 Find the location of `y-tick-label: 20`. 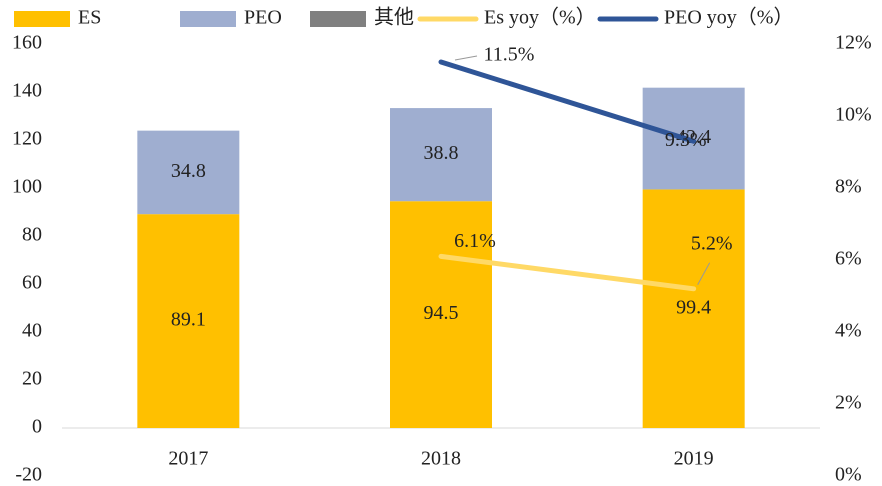

y-tick-label: 20 is located at coordinates (32, 379).